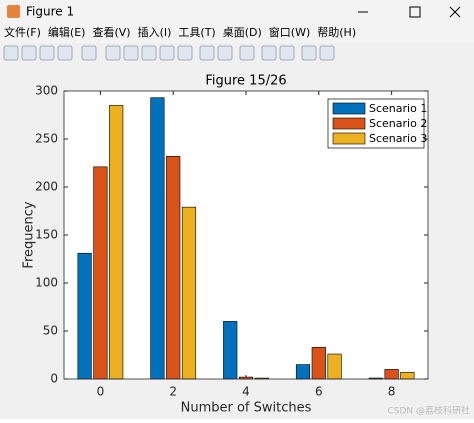 Image resolution: width=474 pixels, height=423 pixels. Describe the element at coordinates (246, 408) in the screenshot. I see `x-axis-label: Number of Switches` at that location.